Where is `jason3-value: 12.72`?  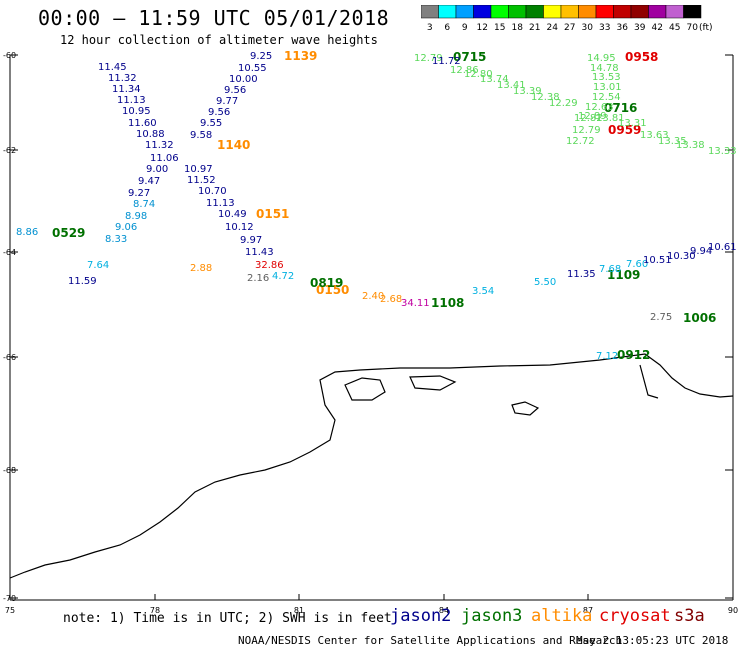 jason3-value: 12.72 is located at coordinates (580, 141).